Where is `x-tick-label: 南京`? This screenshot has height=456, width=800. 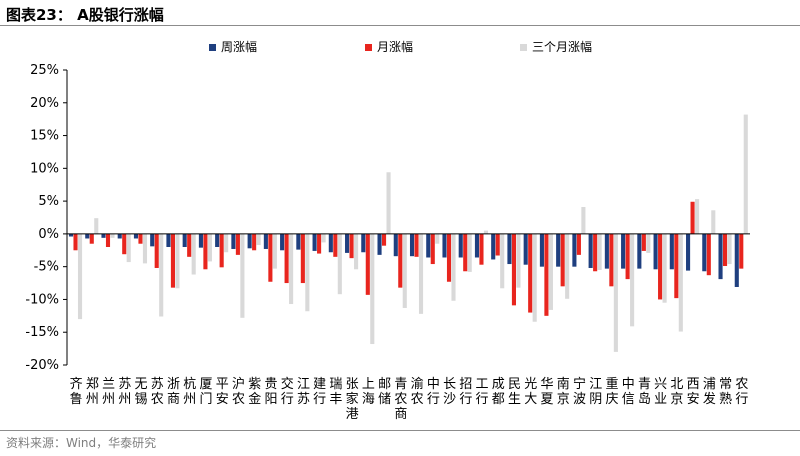 x-tick-label: 南京 is located at coordinates (563, 391).